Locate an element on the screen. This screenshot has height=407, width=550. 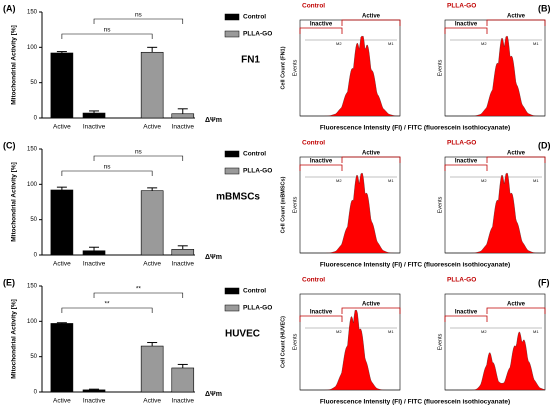
y-tick-label: 150 is located at coordinates (32, 287).